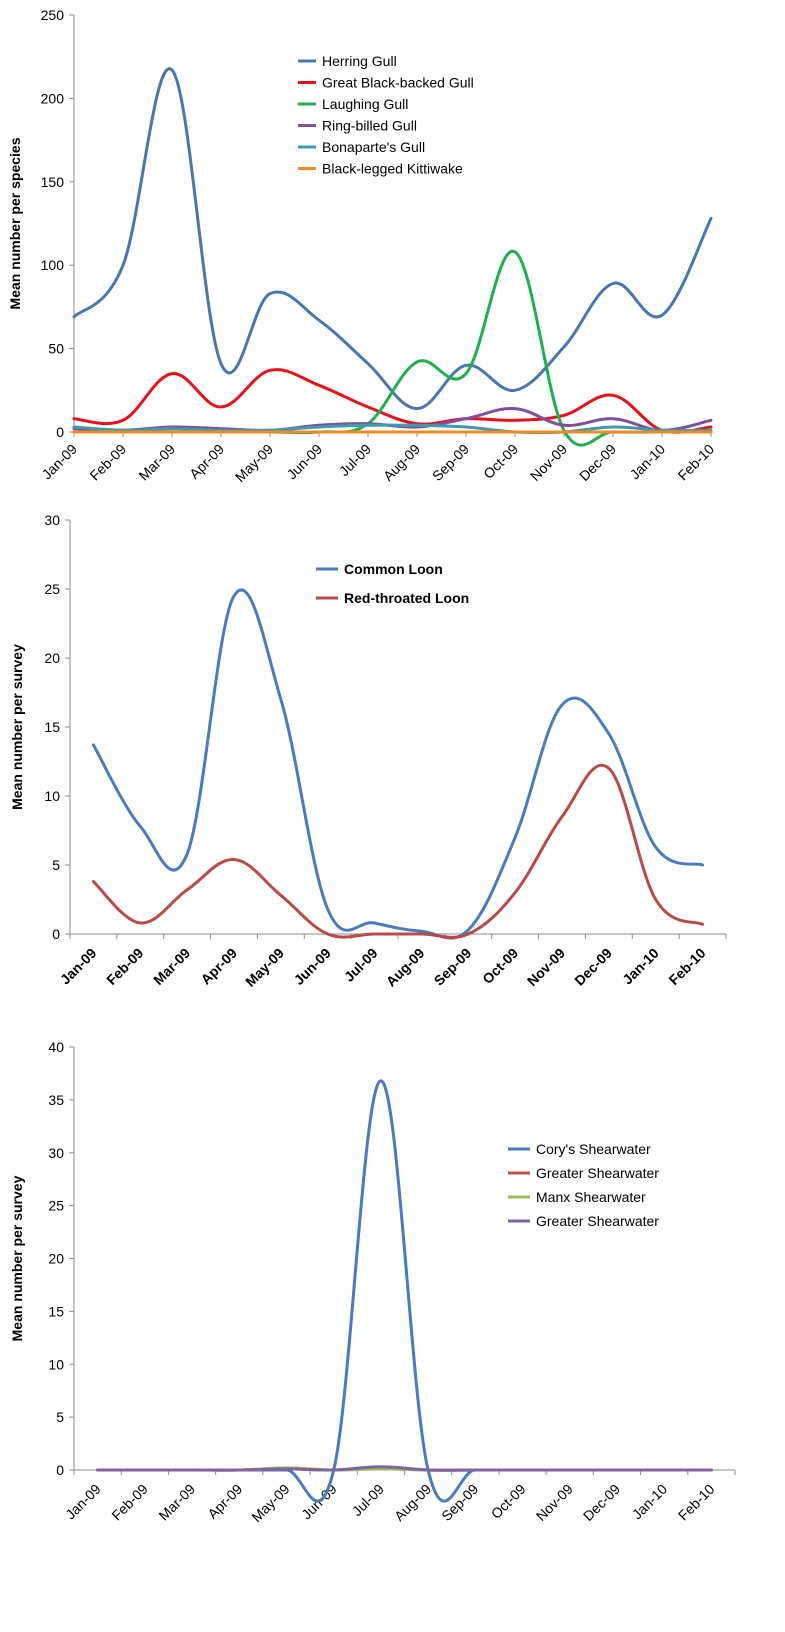 This screenshot has height=1632, width=785. Describe the element at coordinates (53, 182) in the screenshot. I see `y-tick-label: 150` at that location.